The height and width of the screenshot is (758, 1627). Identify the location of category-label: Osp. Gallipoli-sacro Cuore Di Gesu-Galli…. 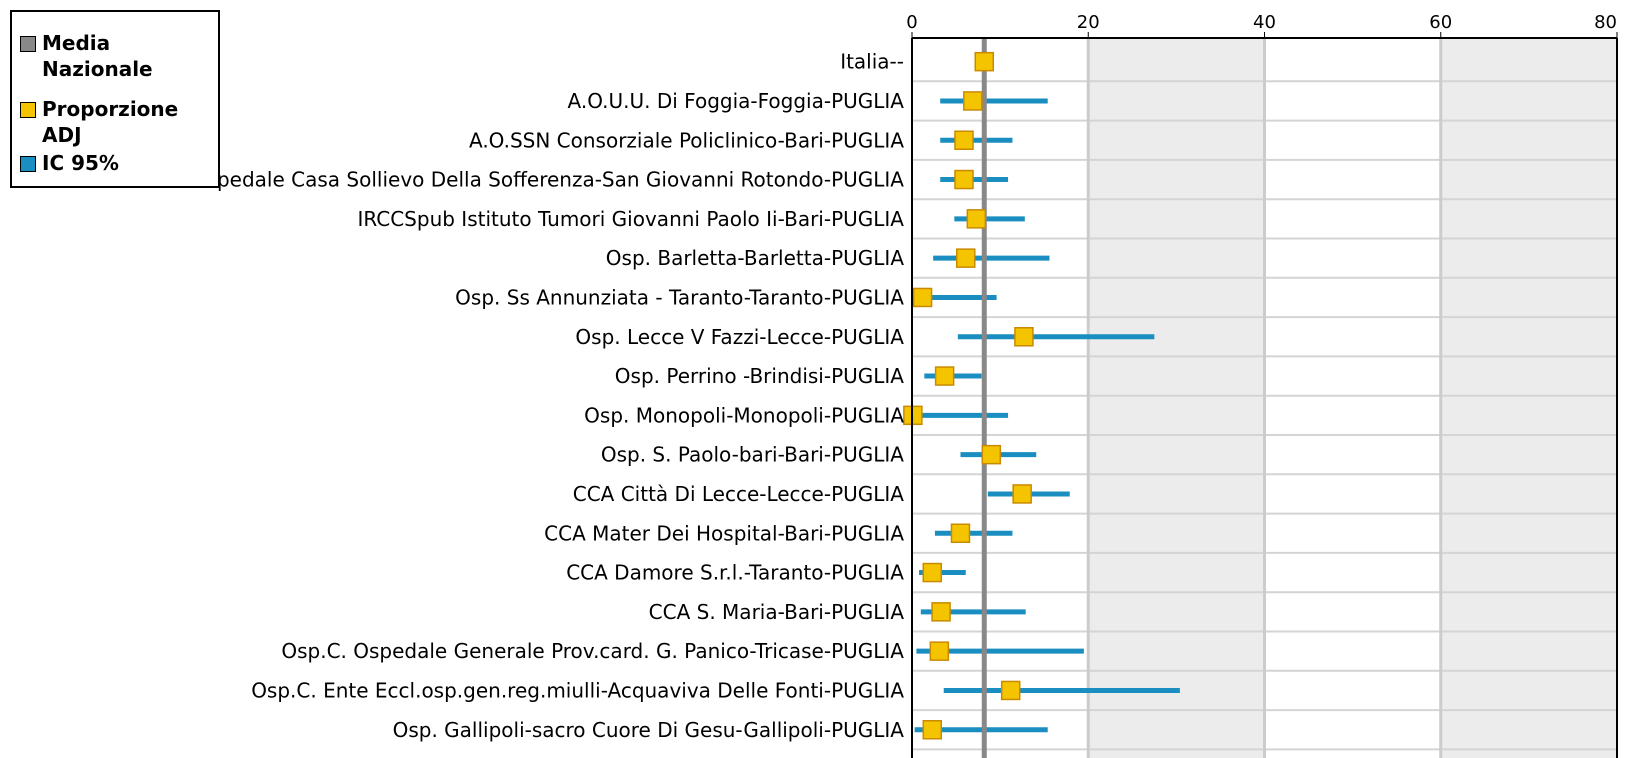
(649, 730).